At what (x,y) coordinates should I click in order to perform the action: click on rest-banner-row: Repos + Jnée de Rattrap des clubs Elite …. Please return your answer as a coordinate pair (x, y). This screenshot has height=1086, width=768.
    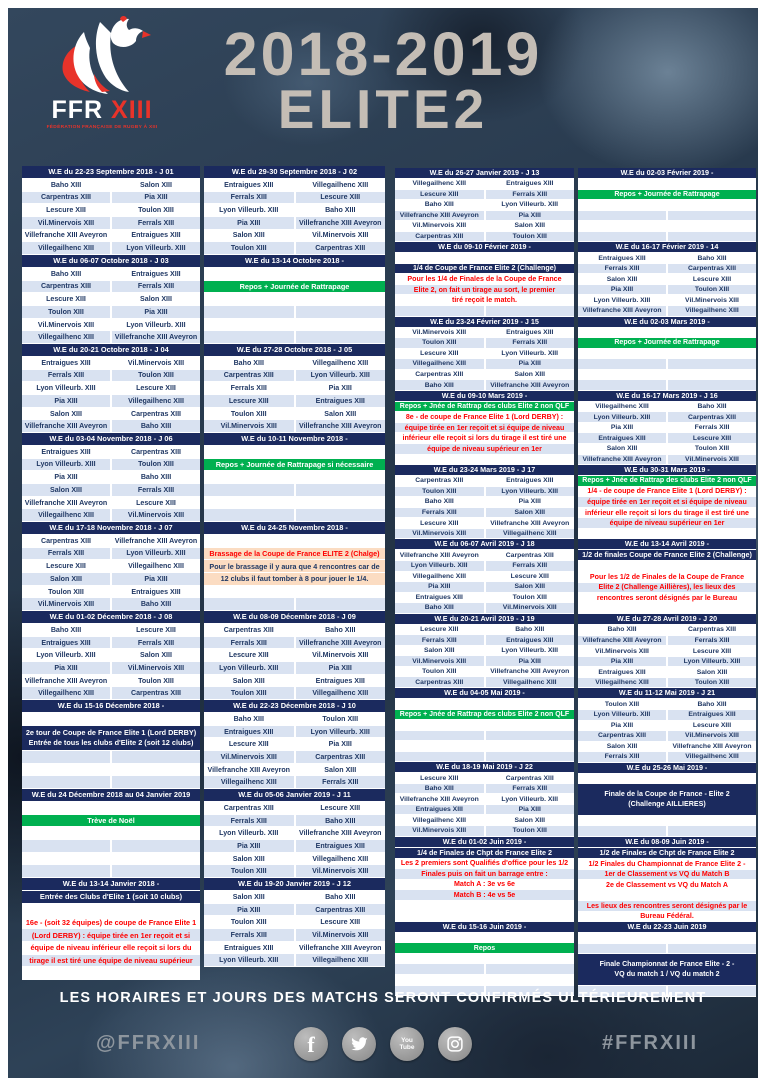
    Looking at the image, I should click on (484, 407).